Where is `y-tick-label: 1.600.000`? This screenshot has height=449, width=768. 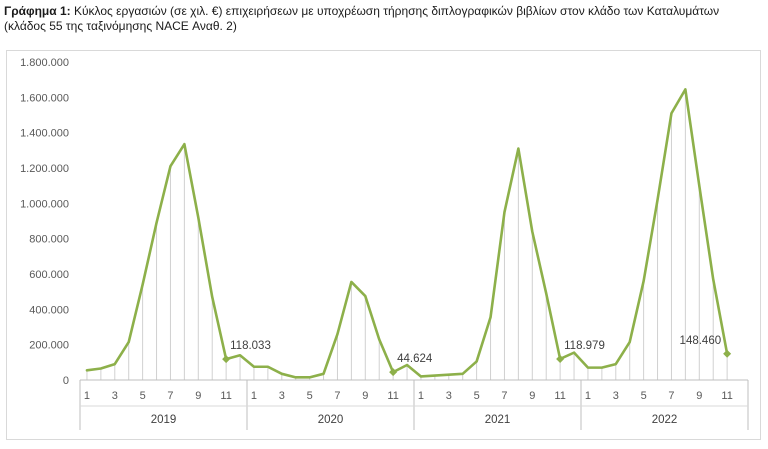
y-tick-label: 1.600.000 is located at coordinates (44, 98).